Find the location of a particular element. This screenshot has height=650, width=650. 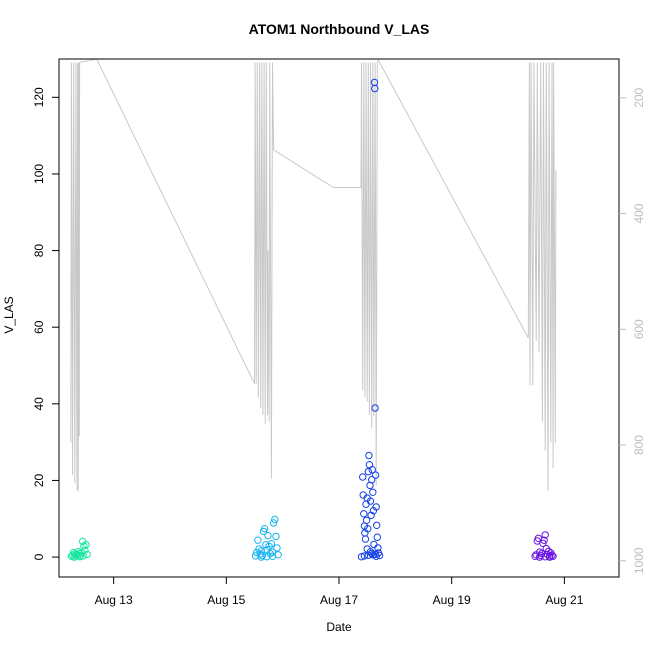

y-tick-label: 100 is located at coordinates (39, 174).